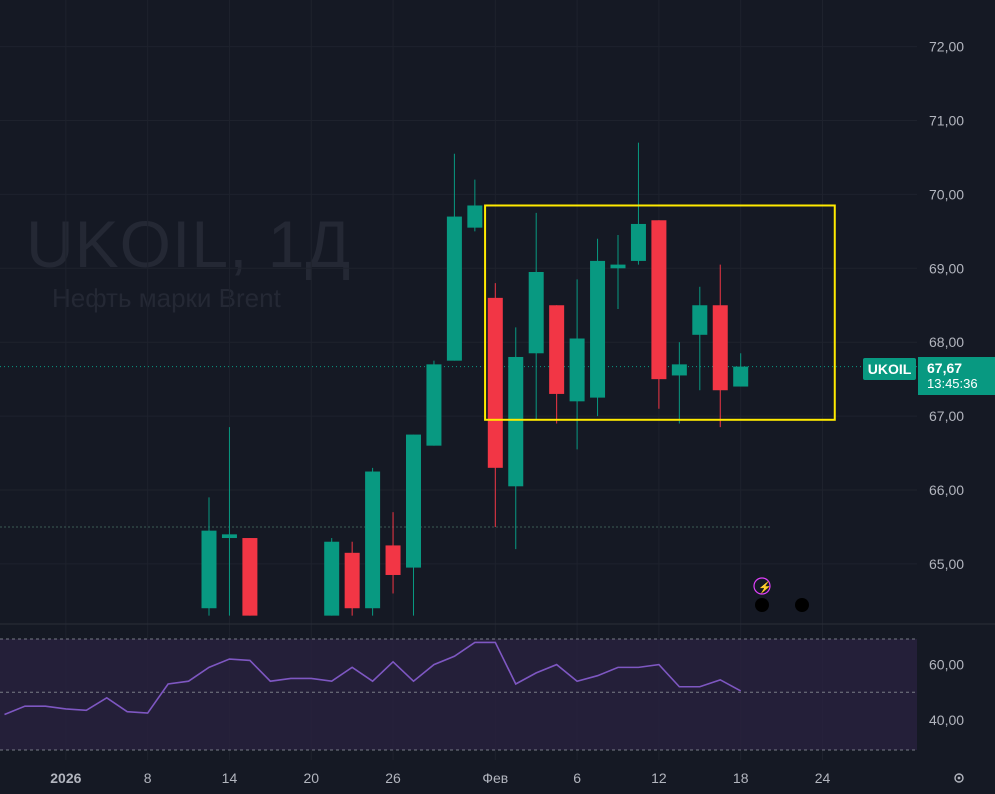 The width and height of the screenshot is (995, 794). Describe the element at coordinates (659, 778) in the screenshot. I see `date-axis-label: 12` at that location.